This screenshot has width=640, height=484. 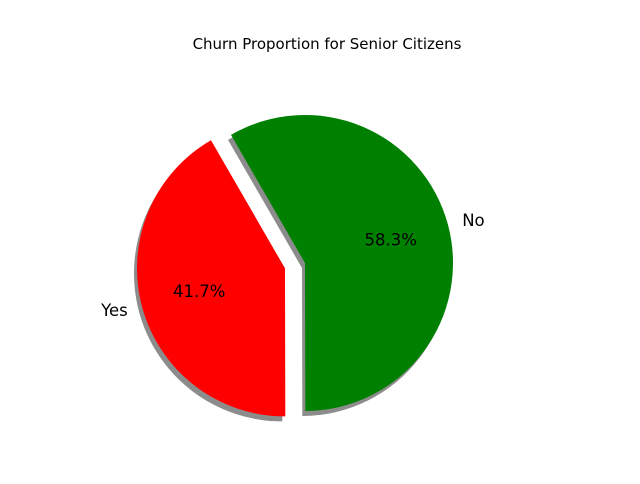 I want to click on slice-percent-no: 58.3%, so click(x=391, y=239).